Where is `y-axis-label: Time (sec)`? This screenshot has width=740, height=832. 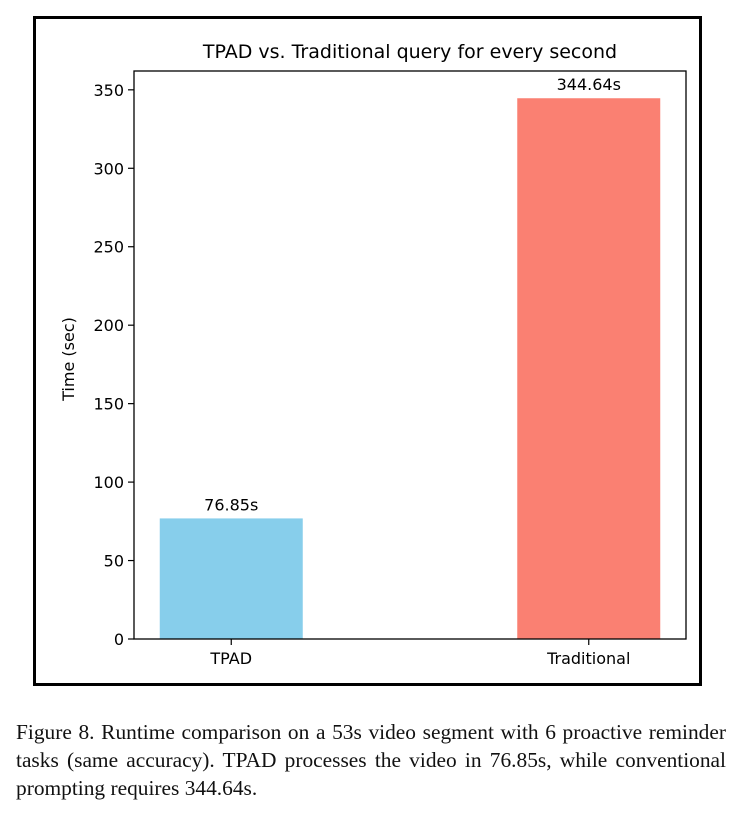
y-axis-label: Time (sec) is located at coordinates (68, 359).